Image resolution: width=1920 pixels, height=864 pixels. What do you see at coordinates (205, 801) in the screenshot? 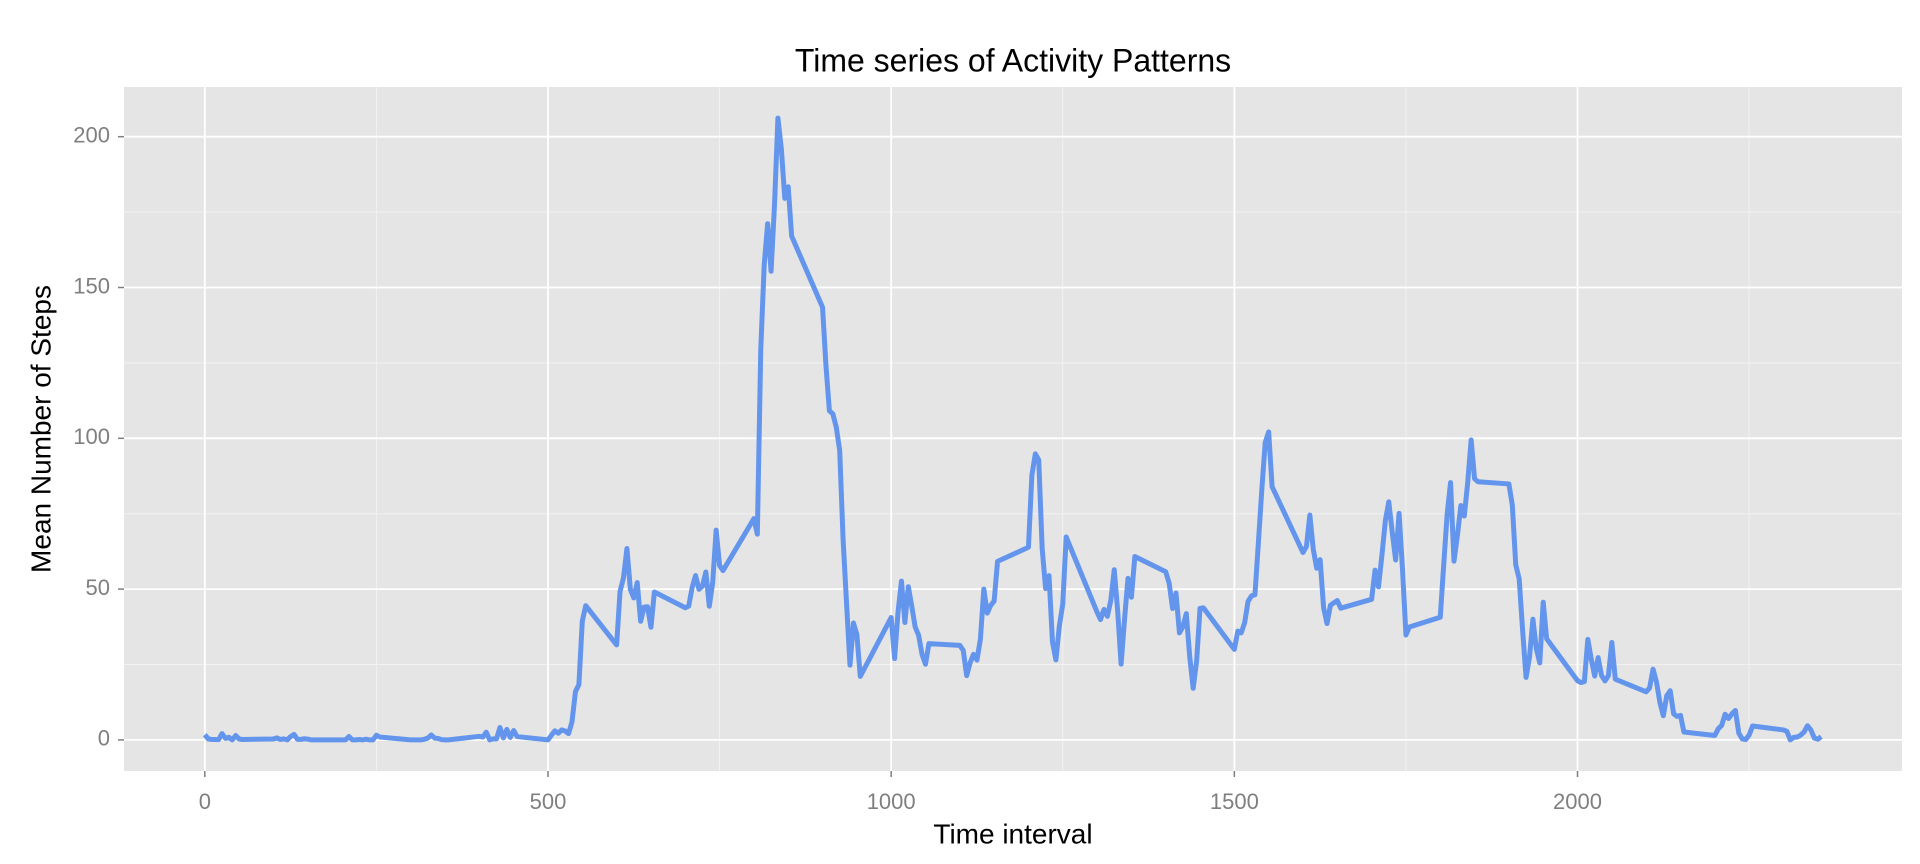
I see `x-tick-label: 0` at bounding box center [205, 801].